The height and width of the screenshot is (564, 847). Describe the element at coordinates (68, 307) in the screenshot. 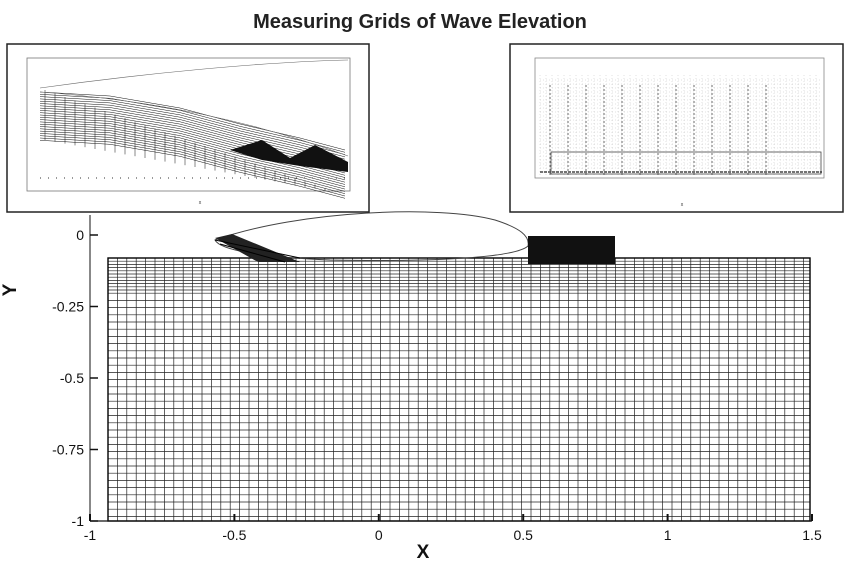

I see `y-tick-label: -0.25` at that location.